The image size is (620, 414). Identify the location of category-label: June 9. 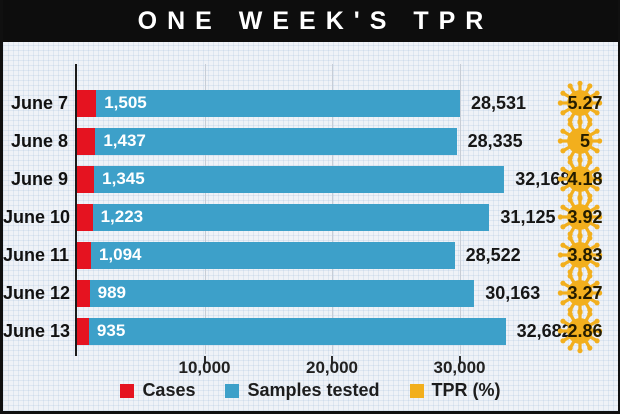
(39, 178).